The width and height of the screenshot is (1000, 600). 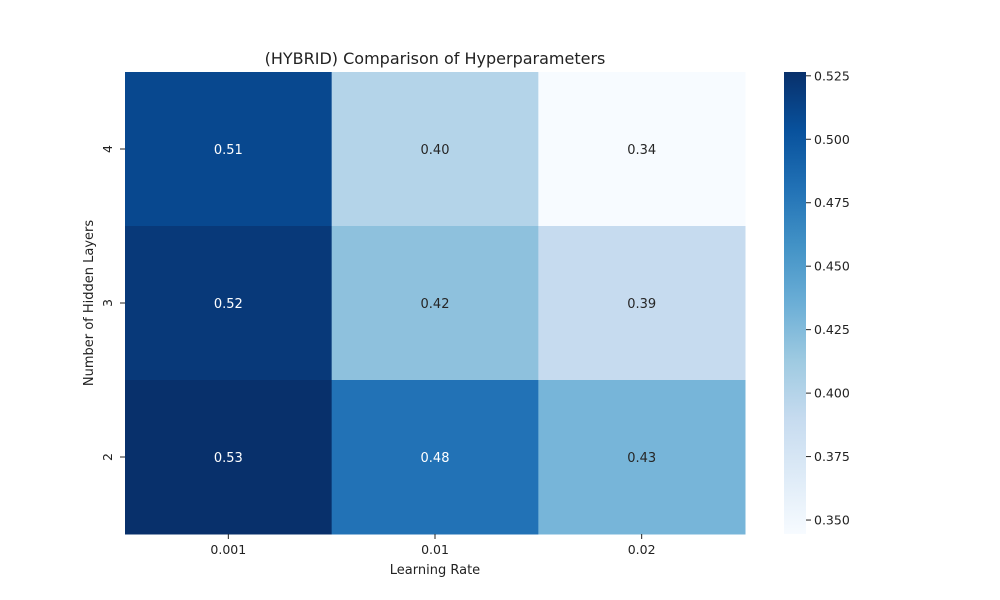 I want to click on cell-value-label: 0.48, so click(x=435, y=458).